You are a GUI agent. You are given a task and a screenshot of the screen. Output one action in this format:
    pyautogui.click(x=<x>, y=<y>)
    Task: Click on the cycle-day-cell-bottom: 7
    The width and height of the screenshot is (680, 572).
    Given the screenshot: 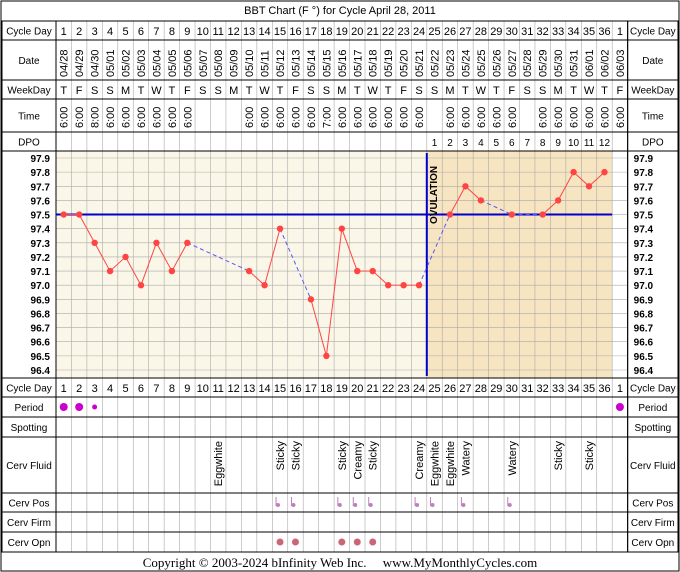 What is the action you would take?
    pyautogui.click(x=156, y=389)
    